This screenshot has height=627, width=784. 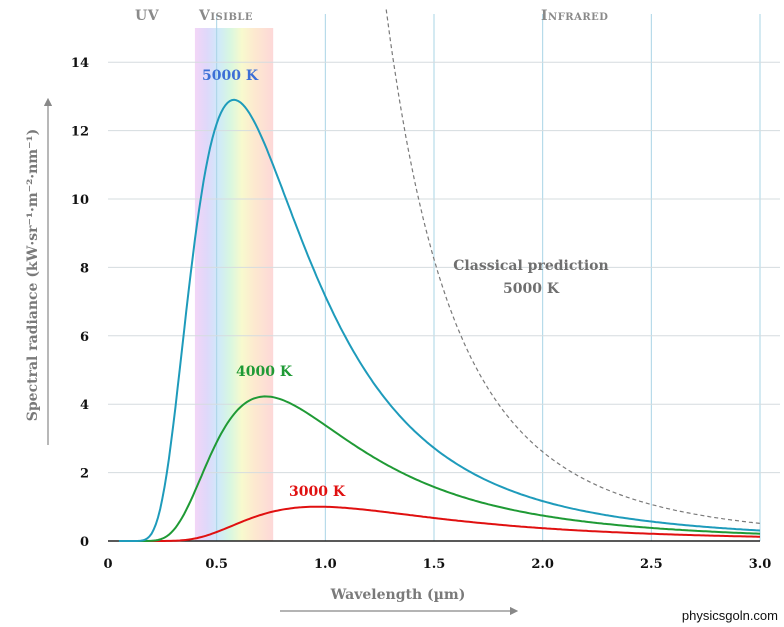 What do you see at coordinates (230, 76) in the screenshot?
I see `label-5000k: 5000 K` at bounding box center [230, 76].